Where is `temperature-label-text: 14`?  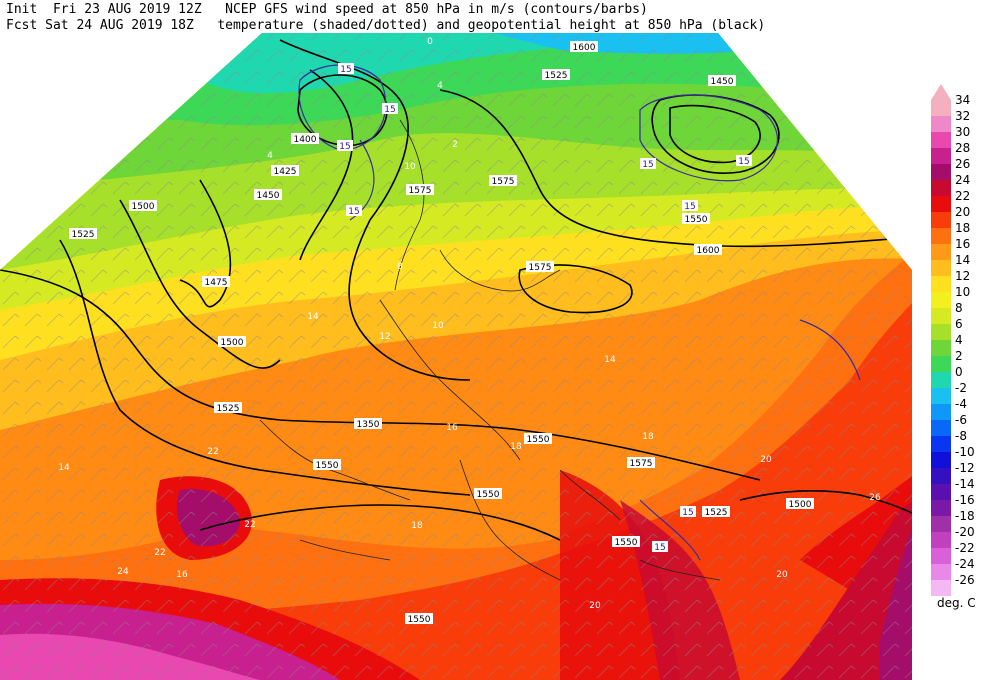 temperature-label-text: 14 is located at coordinates (313, 317).